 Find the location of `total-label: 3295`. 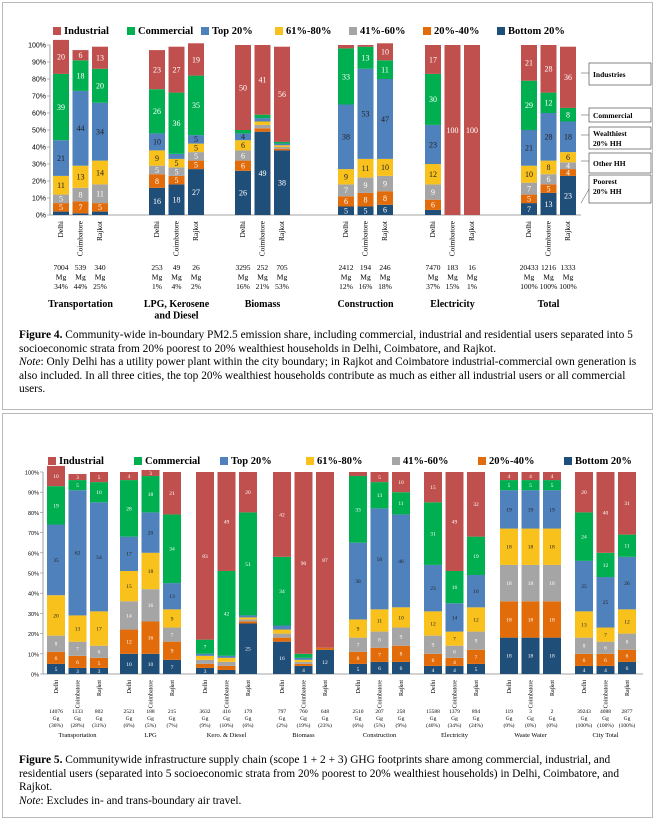

total-label: 3295 is located at coordinates (243, 267).